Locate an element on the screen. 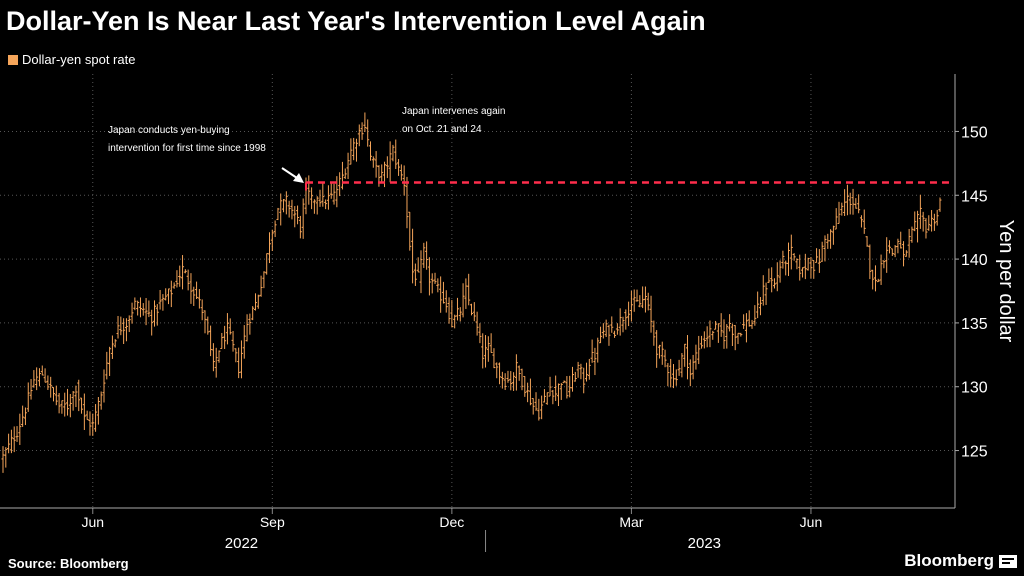 The width and height of the screenshot is (1024, 576). y-axis-title: Yen per dollar is located at coordinates (1006, 281).